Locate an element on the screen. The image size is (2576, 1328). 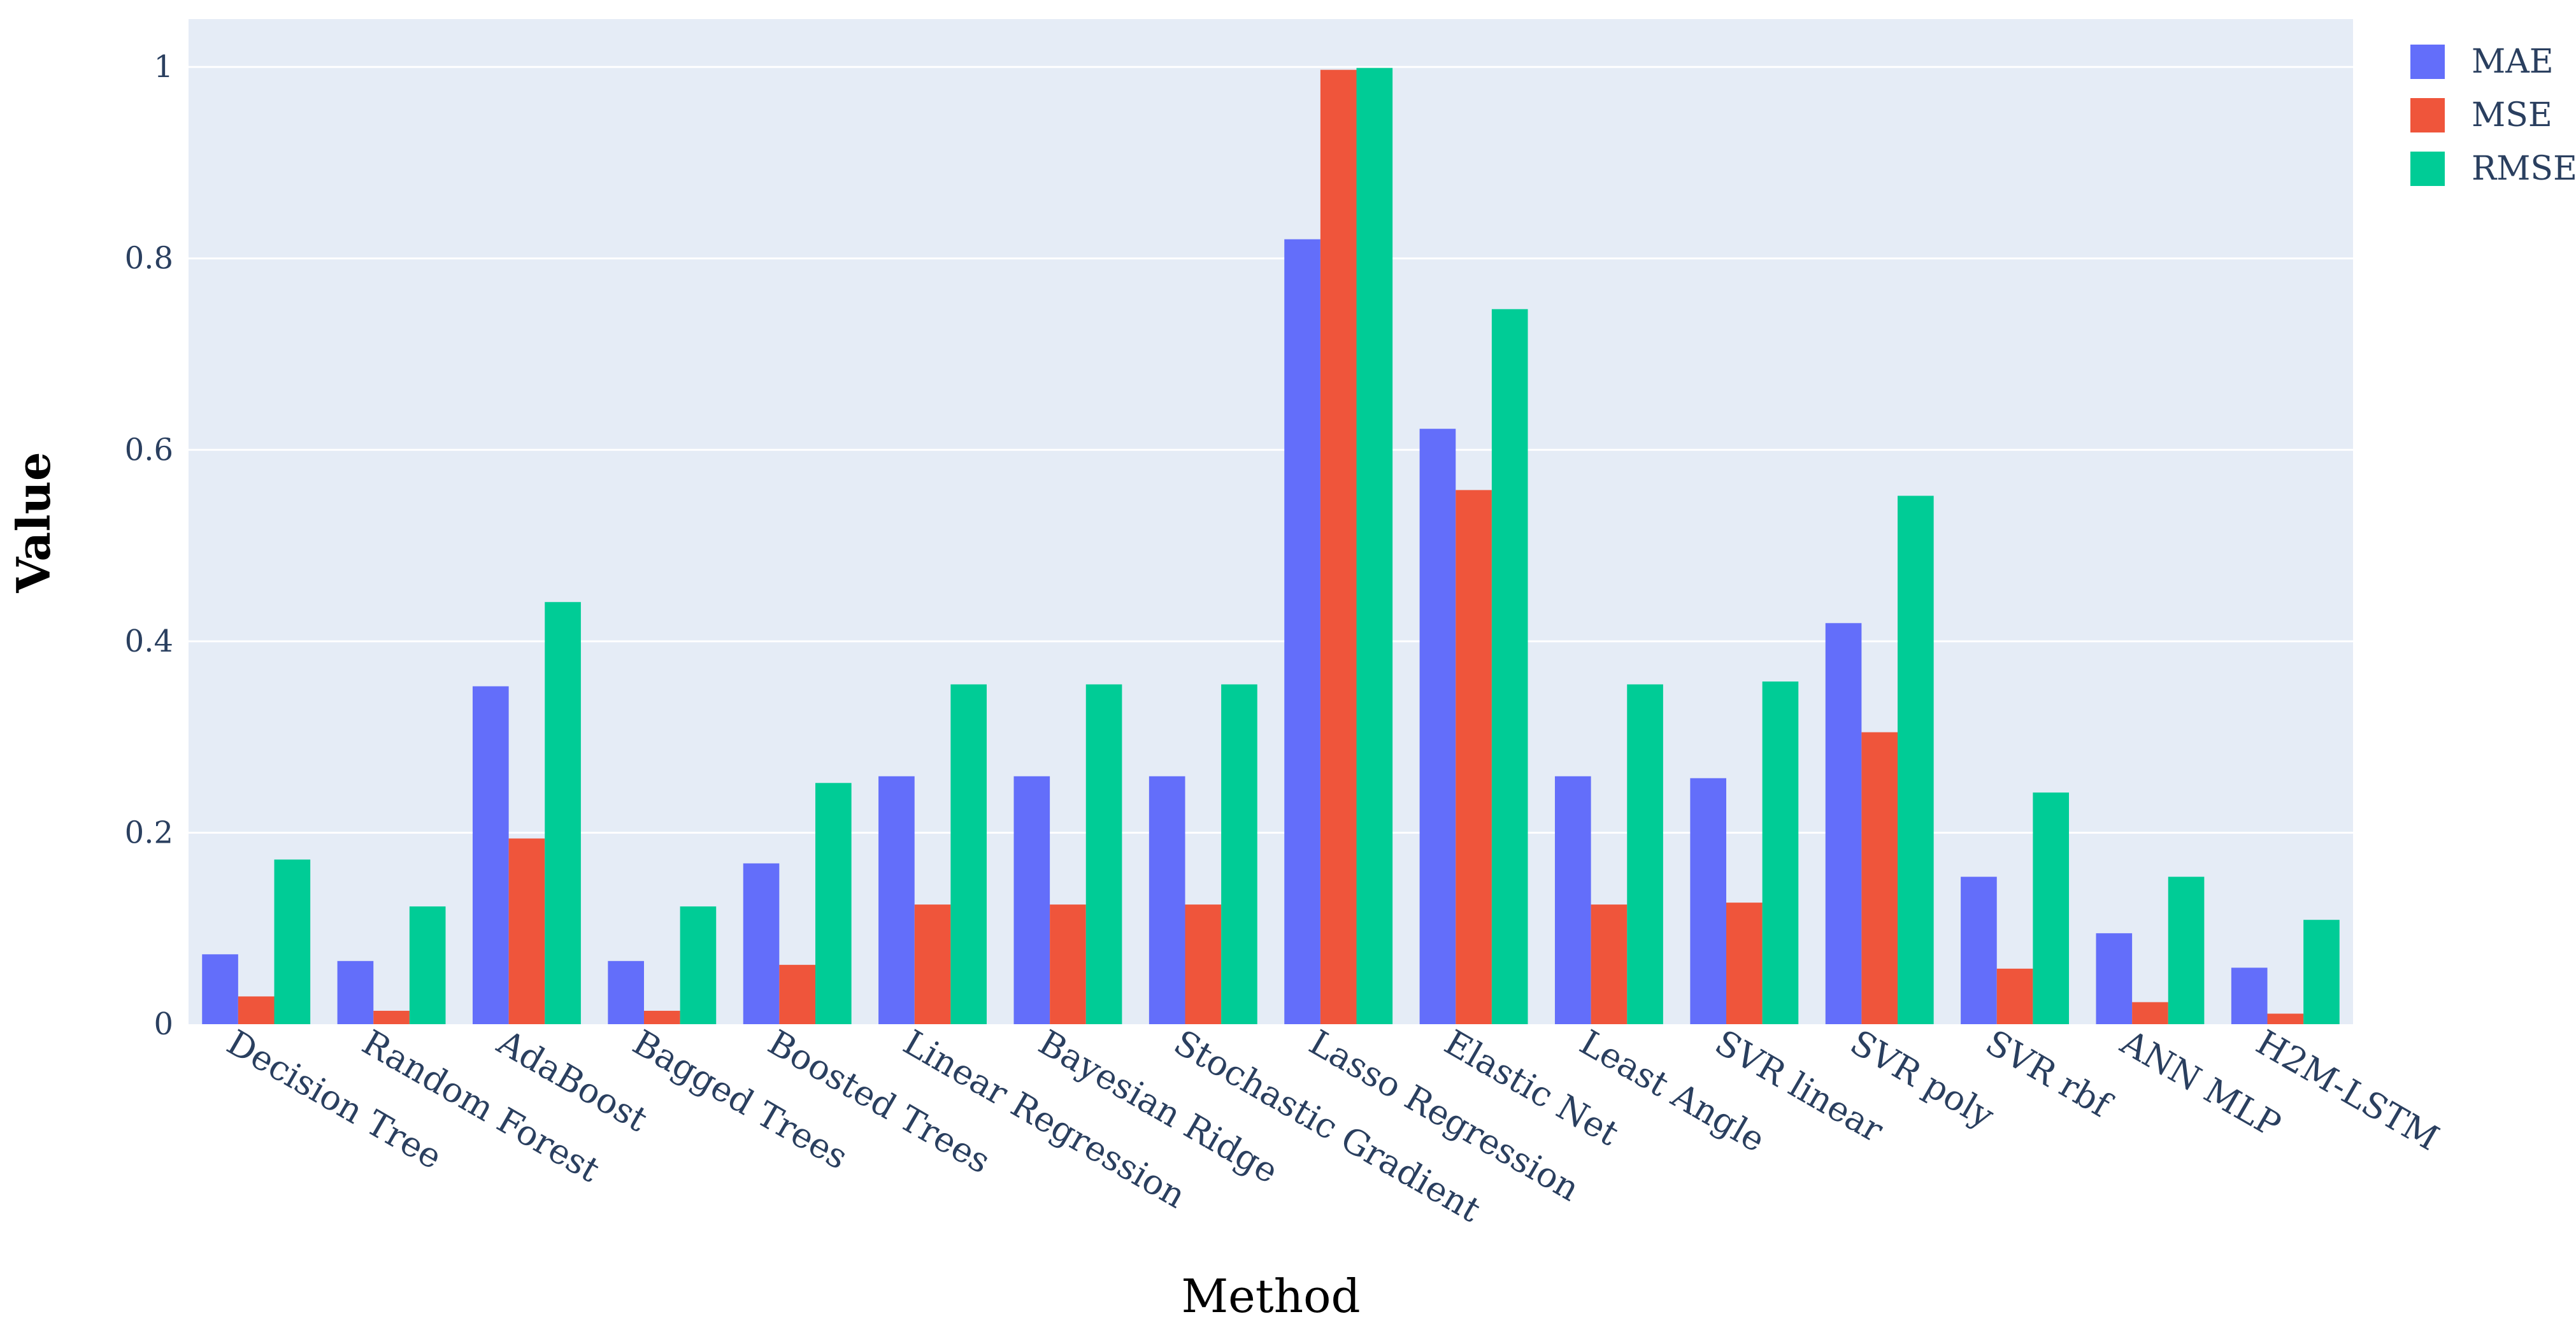
y-tick-label: 0.4 is located at coordinates (149, 641).